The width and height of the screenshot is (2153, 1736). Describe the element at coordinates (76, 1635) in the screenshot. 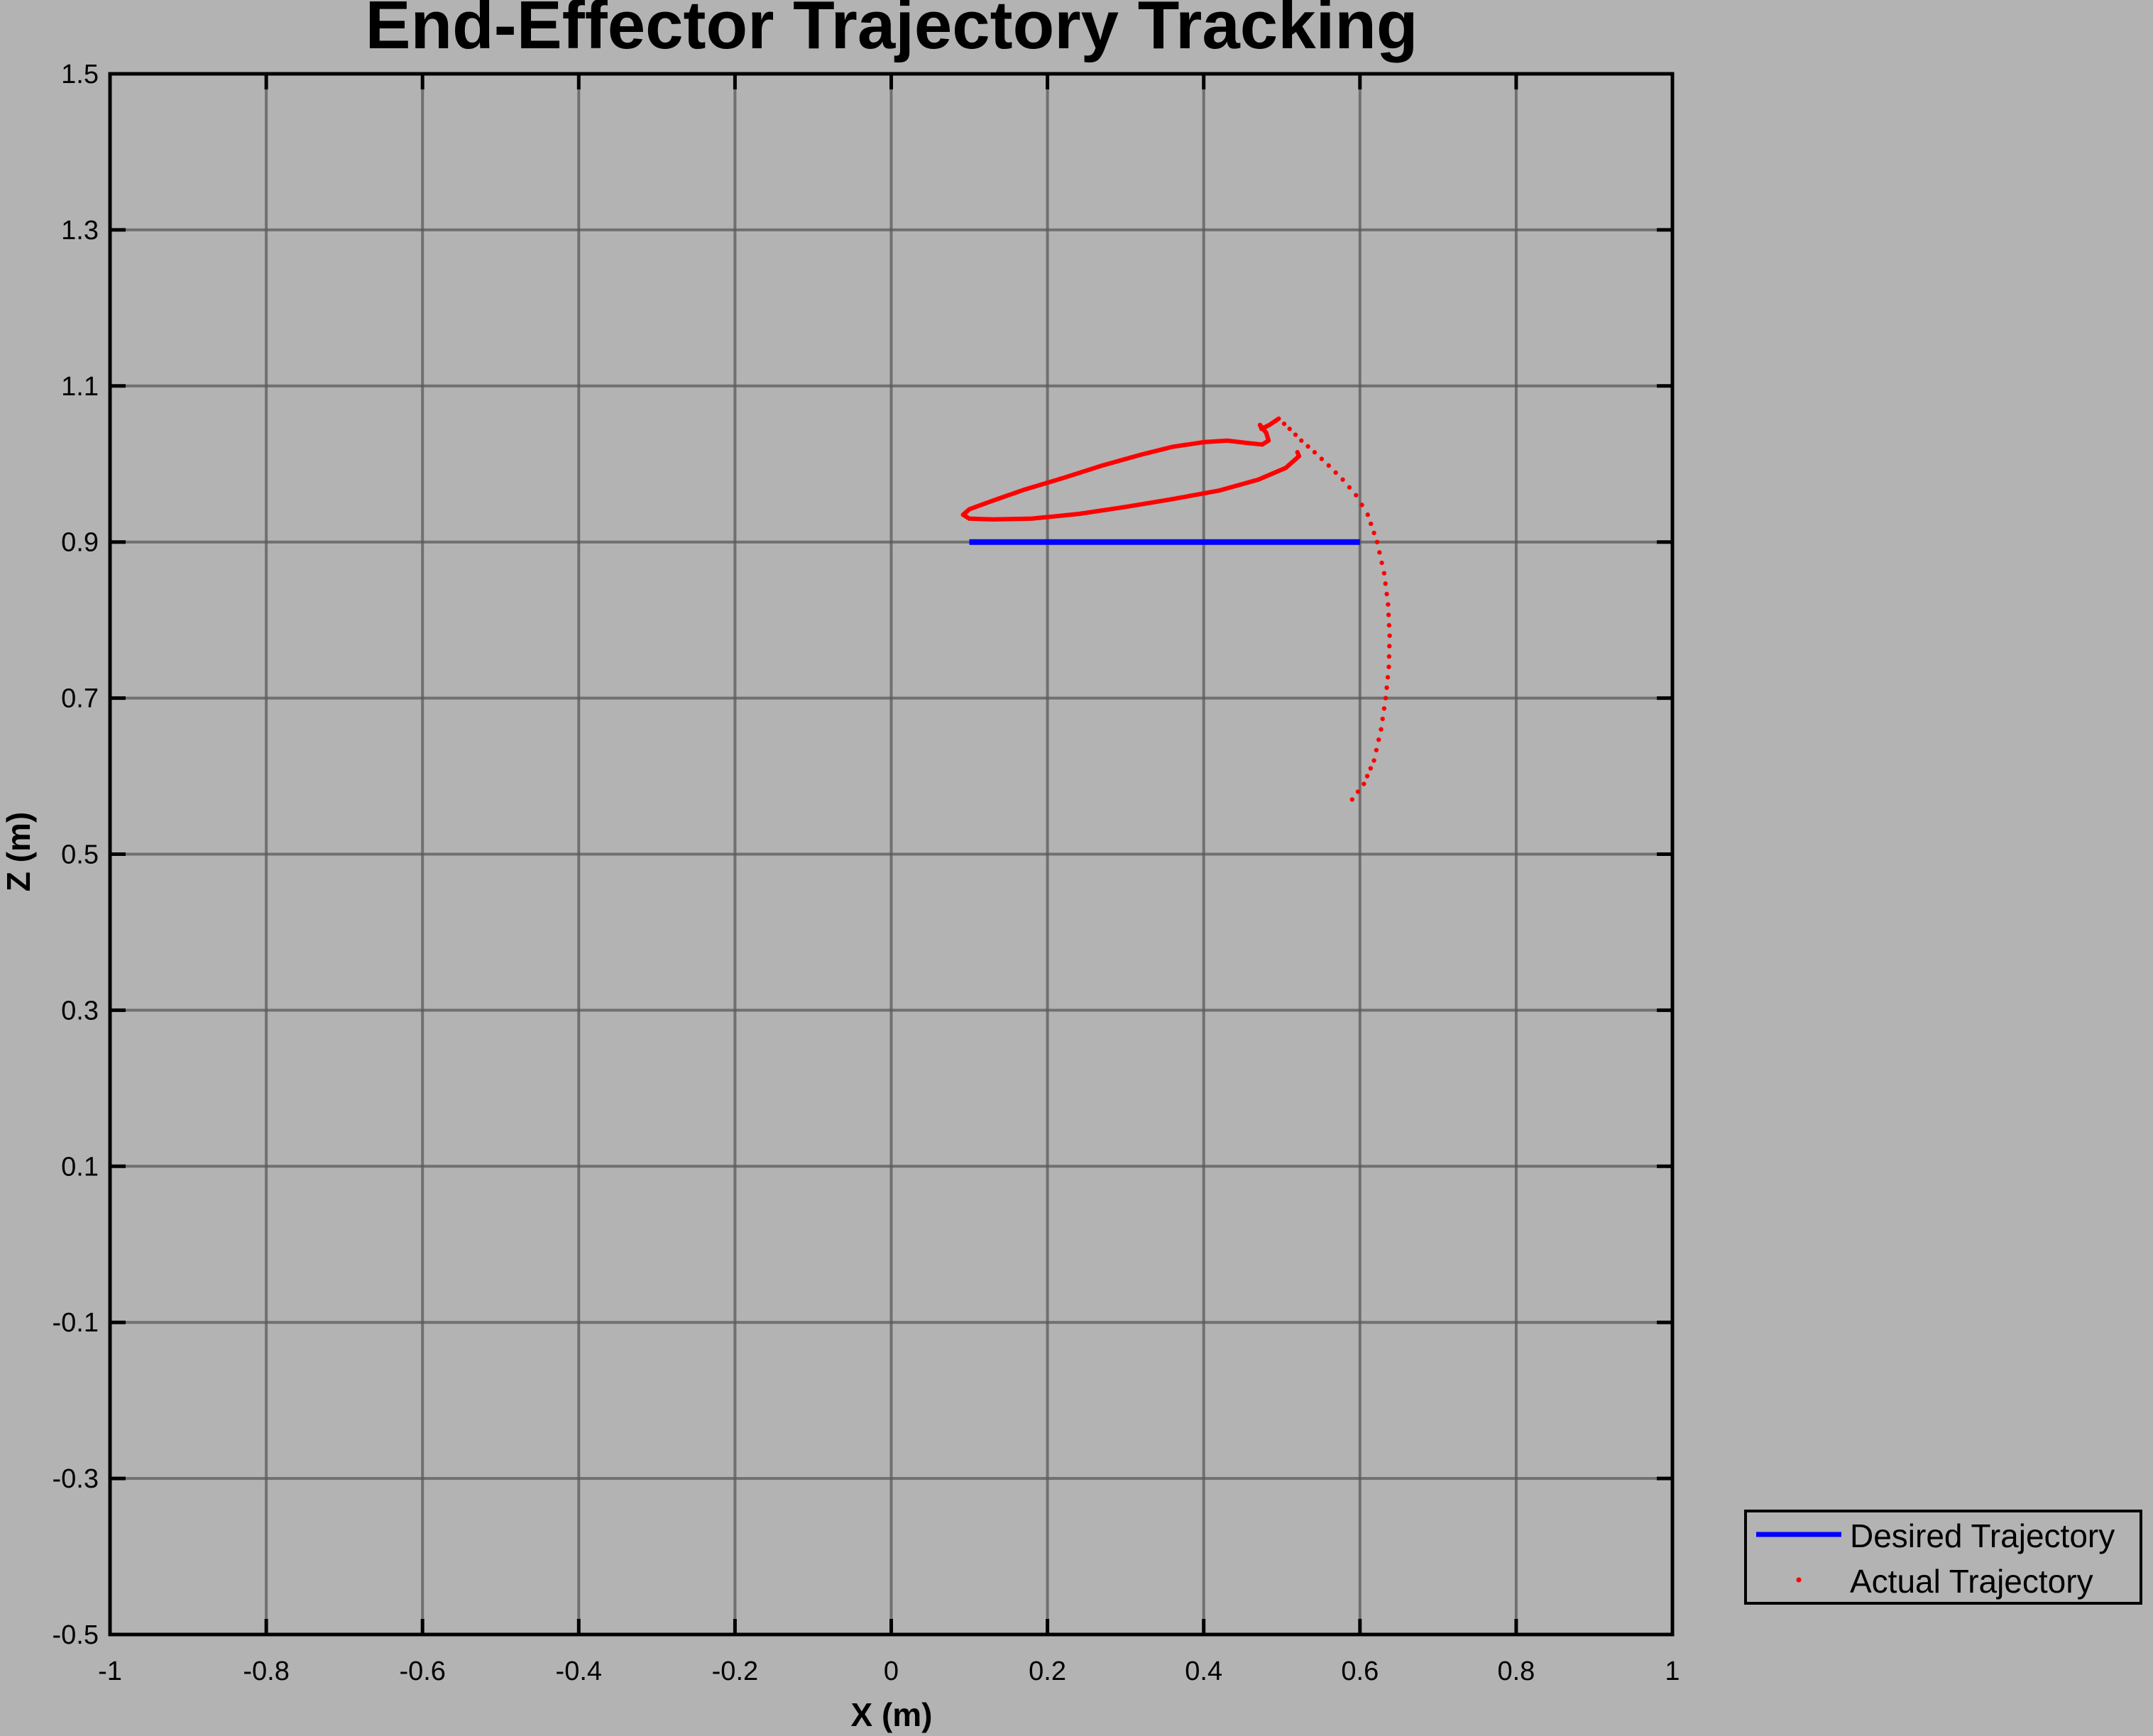

I see `y-tick-label: -0.5` at that location.